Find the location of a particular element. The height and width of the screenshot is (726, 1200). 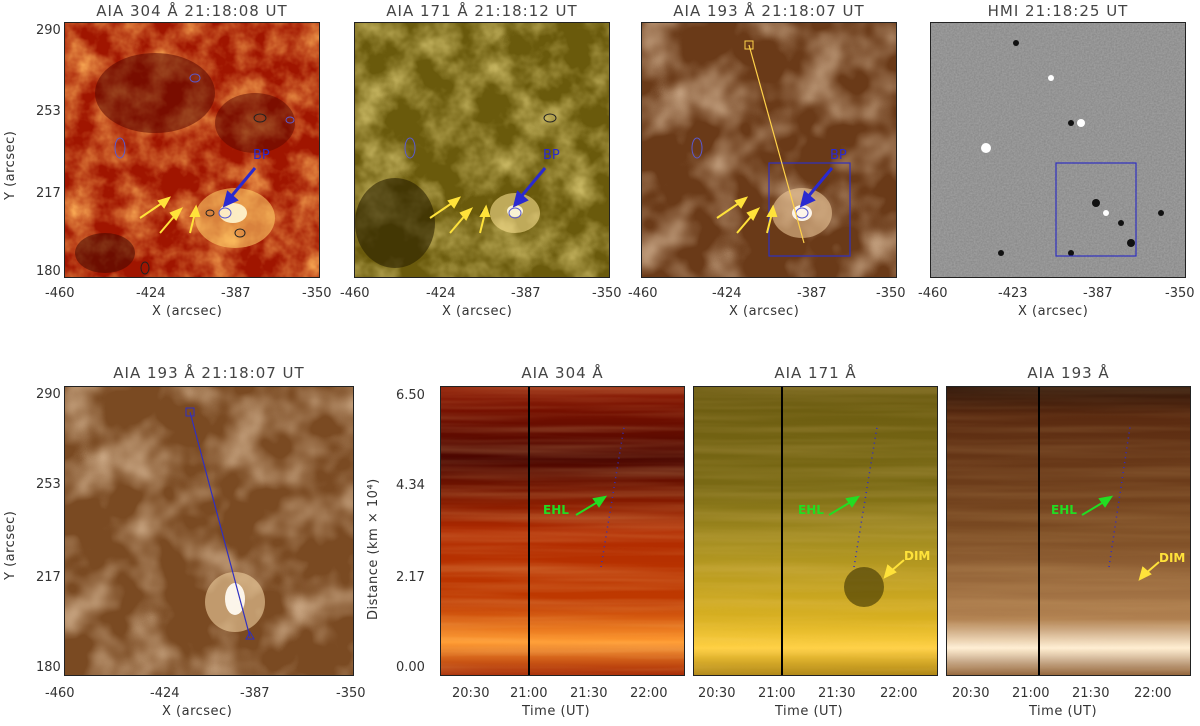

dim-label-171: DIM is located at coordinates (917, 556).